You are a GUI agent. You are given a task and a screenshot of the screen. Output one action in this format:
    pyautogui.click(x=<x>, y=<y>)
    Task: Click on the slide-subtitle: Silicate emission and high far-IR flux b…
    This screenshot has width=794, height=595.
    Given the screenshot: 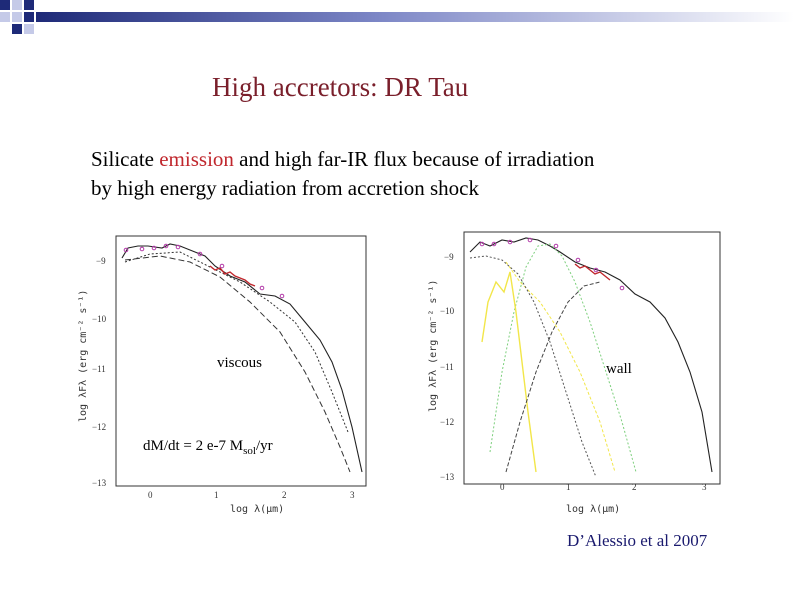 What is the action you would take?
    pyautogui.click(x=411, y=174)
    